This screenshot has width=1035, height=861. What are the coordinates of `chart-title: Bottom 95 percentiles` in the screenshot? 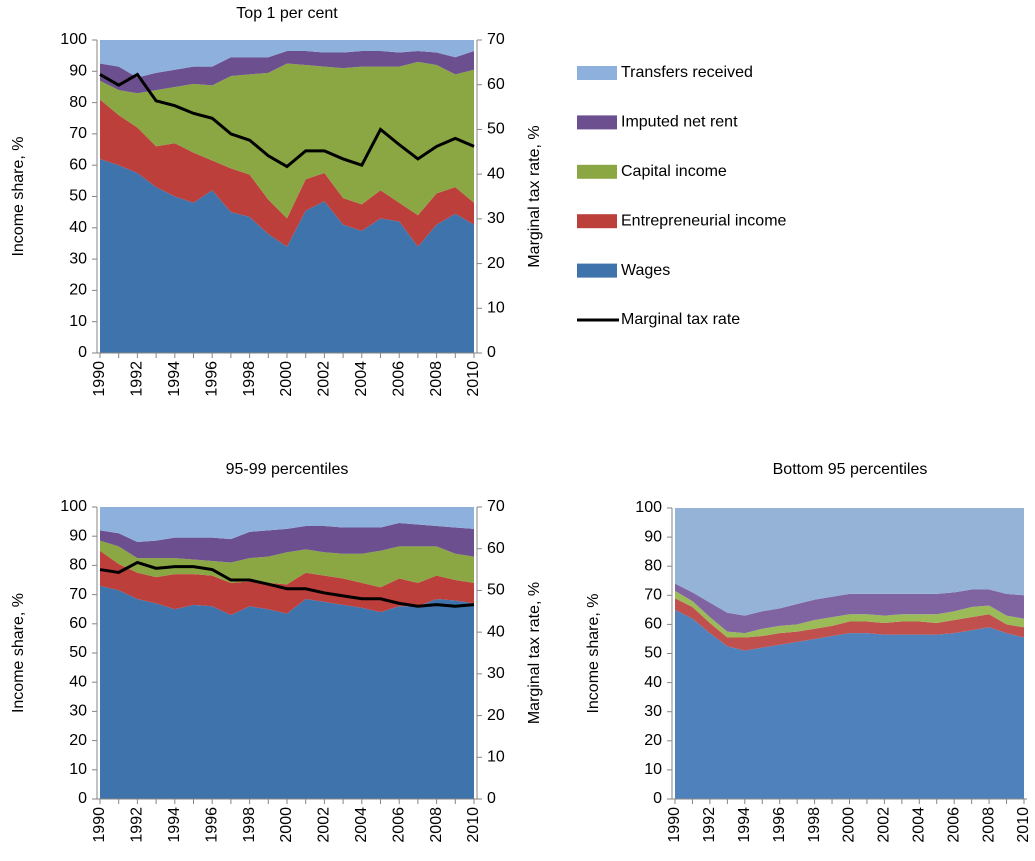 It's located at (850, 469).